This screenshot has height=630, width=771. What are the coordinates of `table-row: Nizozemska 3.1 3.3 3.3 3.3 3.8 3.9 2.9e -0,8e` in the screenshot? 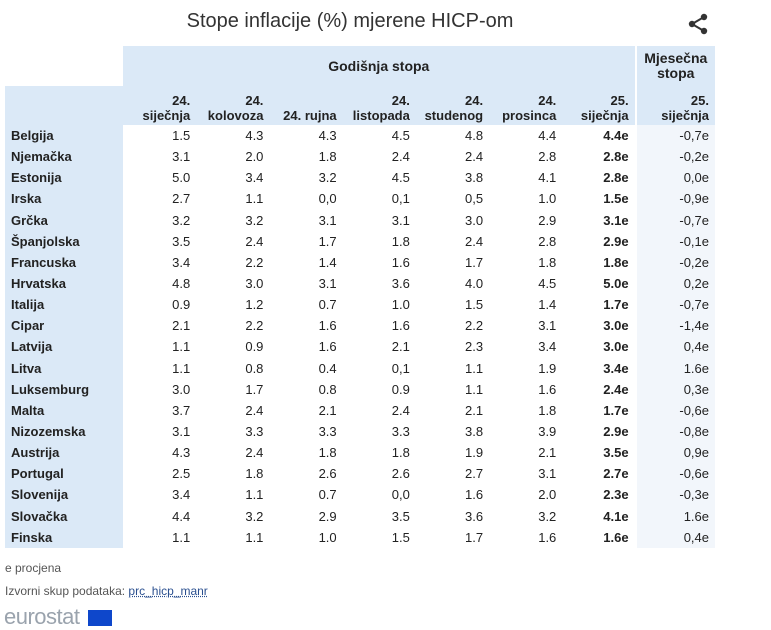 It's located at (360, 431).